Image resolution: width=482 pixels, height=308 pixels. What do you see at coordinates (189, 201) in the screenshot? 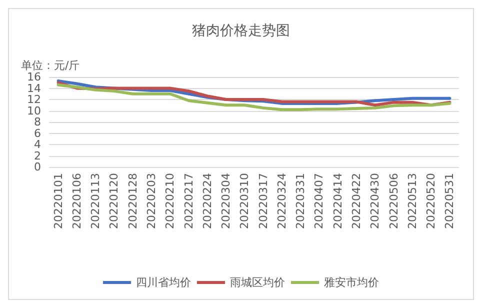
I see `x-tick-label: 20220217` at bounding box center [189, 201].